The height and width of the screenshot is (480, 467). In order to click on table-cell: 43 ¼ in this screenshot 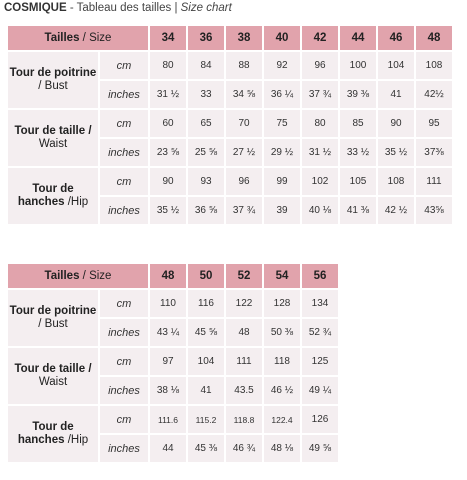, I will do `click(168, 332)`.